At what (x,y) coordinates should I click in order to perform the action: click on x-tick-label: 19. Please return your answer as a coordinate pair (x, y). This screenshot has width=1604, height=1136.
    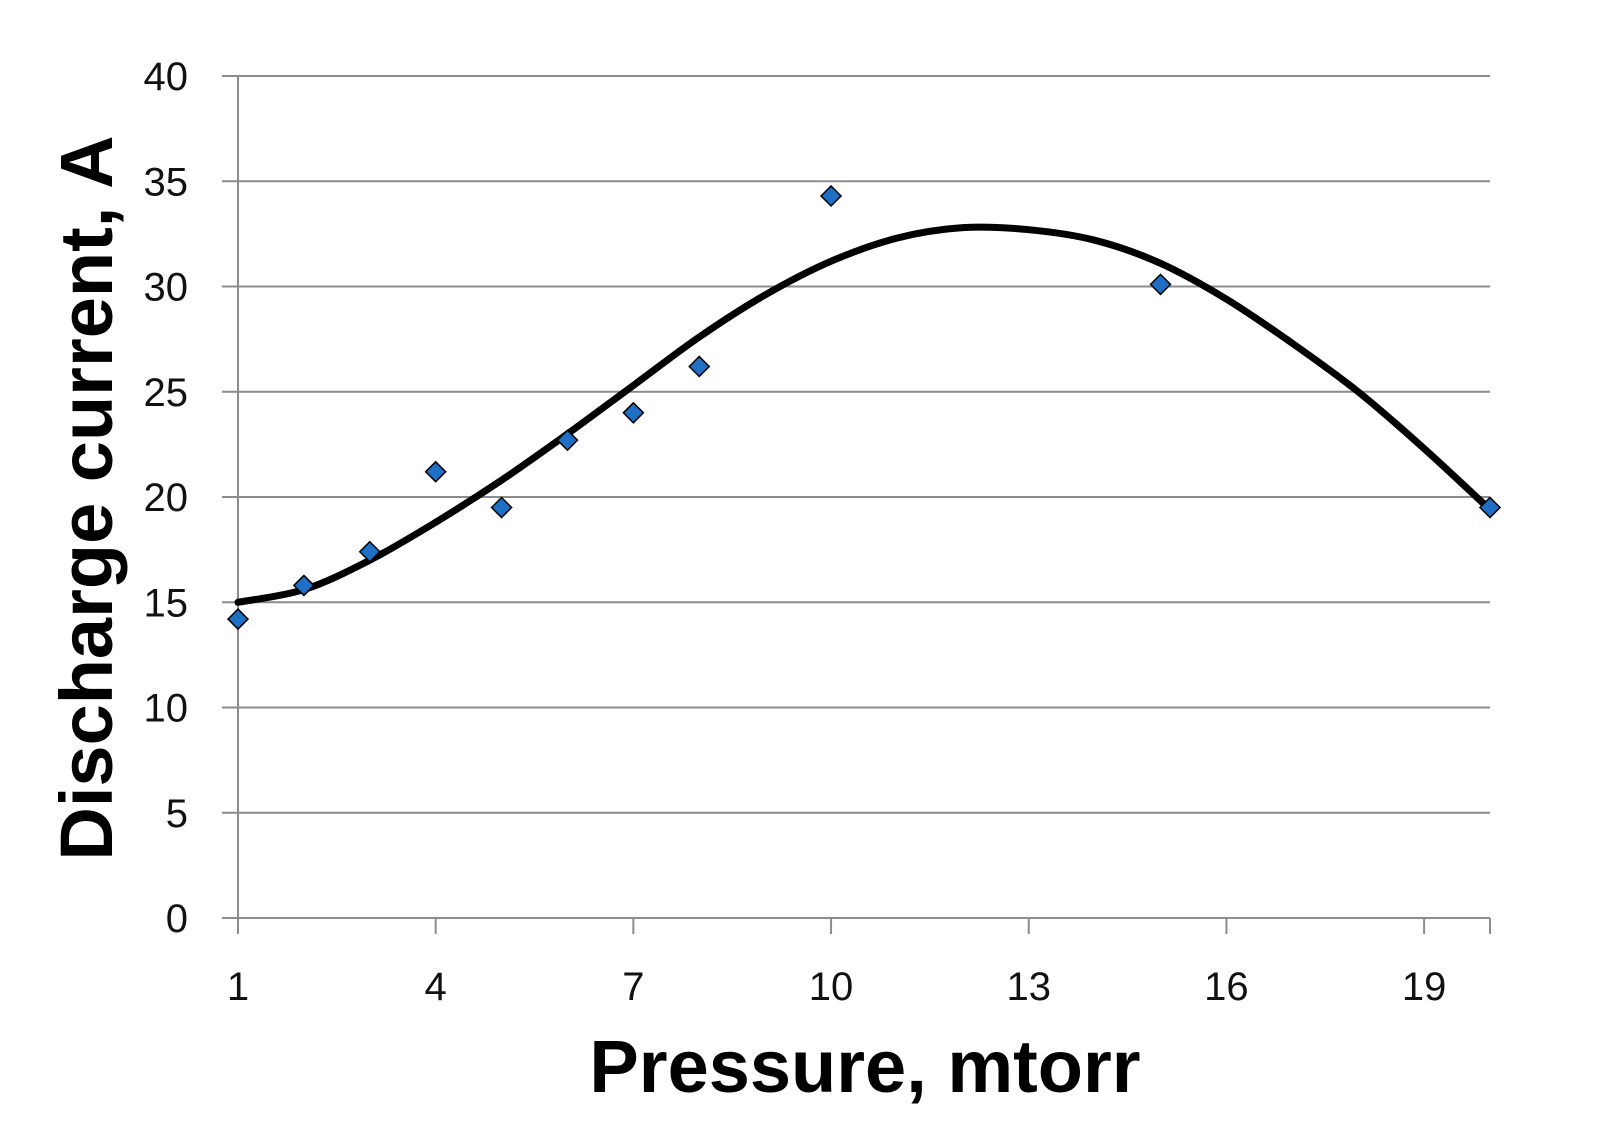
    Looking at the image, I should click on (1424, 987).